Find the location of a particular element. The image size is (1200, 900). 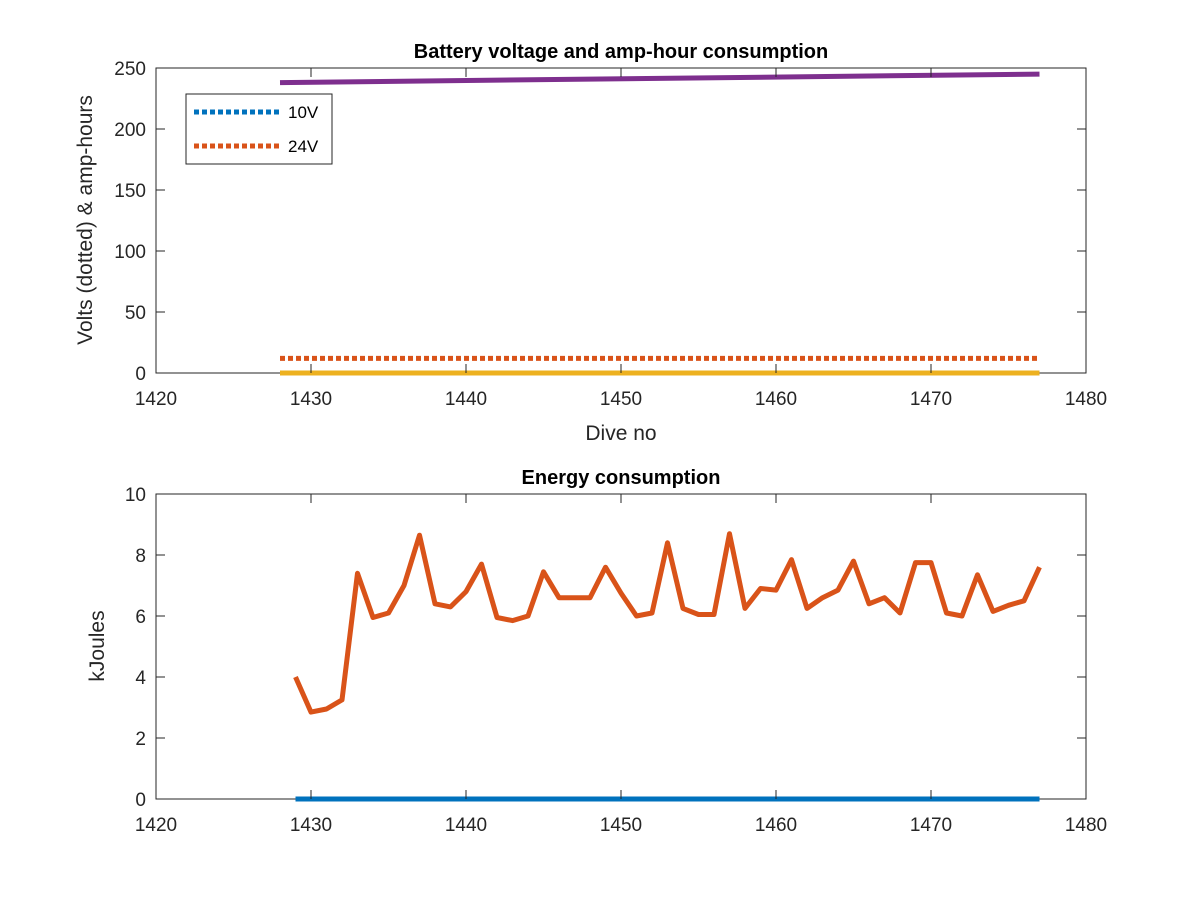

legend-box is located at coordinates (259, 129).